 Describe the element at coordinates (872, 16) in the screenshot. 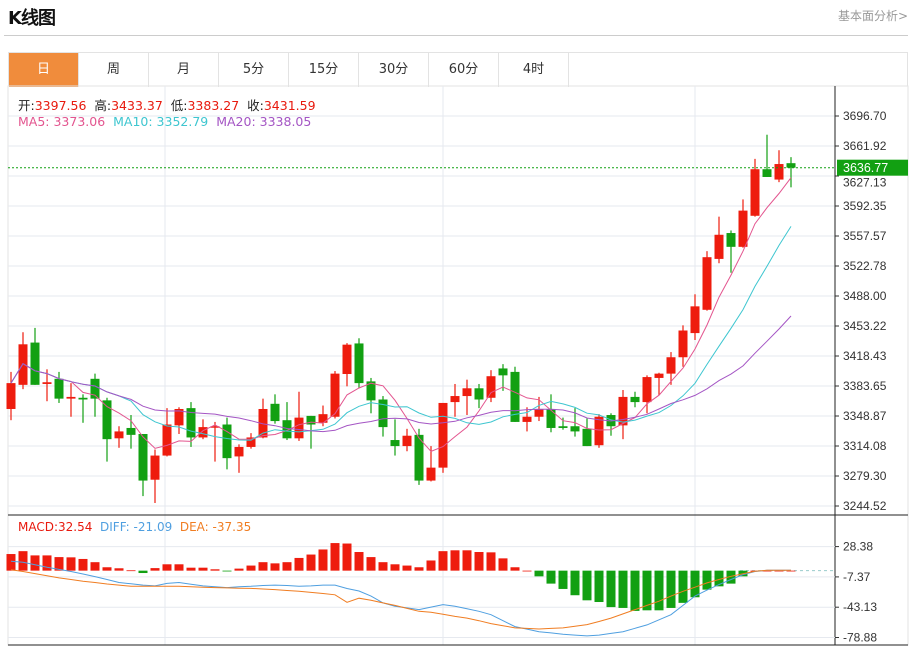

I see `fundamental-analysis-link: 基本面分析>` at that location.